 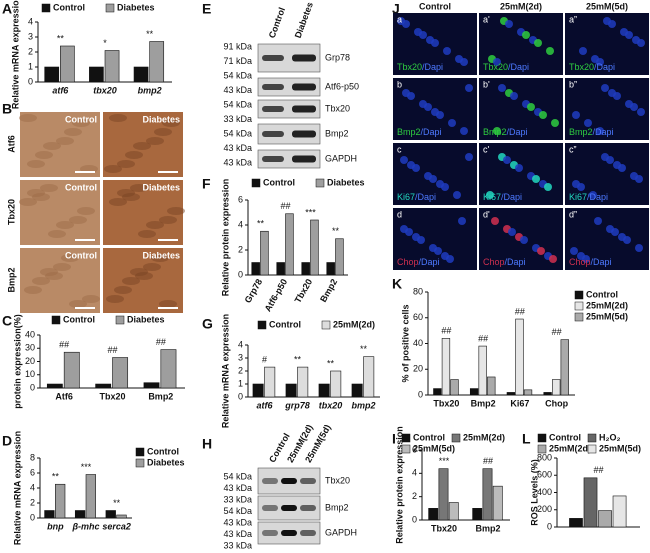 What do you see at coordinates (534, 492) in the screenshot?
I see `y-axis-label: ROS Levels (%)` at bounding box center [534, 492].